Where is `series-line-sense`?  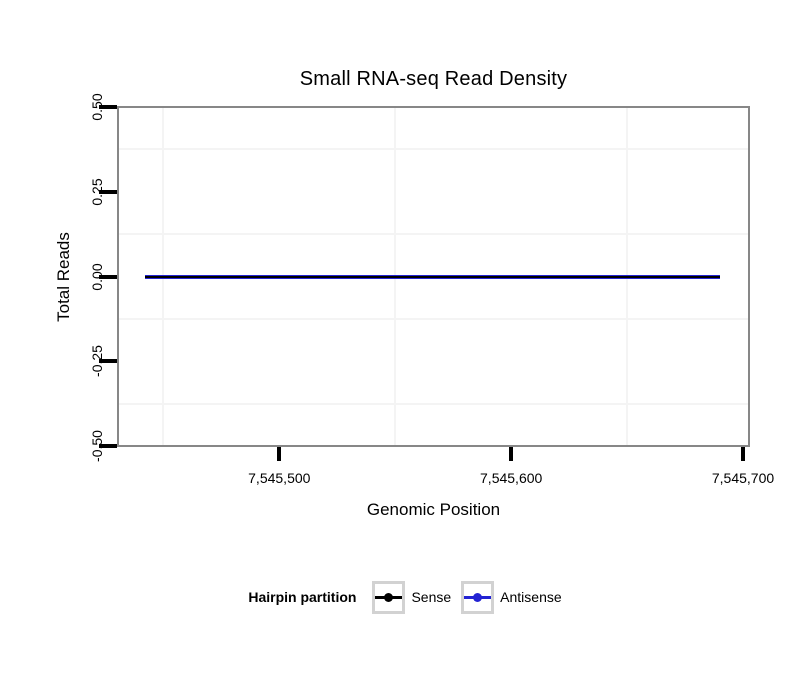 series-line-sense is located at coordinates (432, 276).